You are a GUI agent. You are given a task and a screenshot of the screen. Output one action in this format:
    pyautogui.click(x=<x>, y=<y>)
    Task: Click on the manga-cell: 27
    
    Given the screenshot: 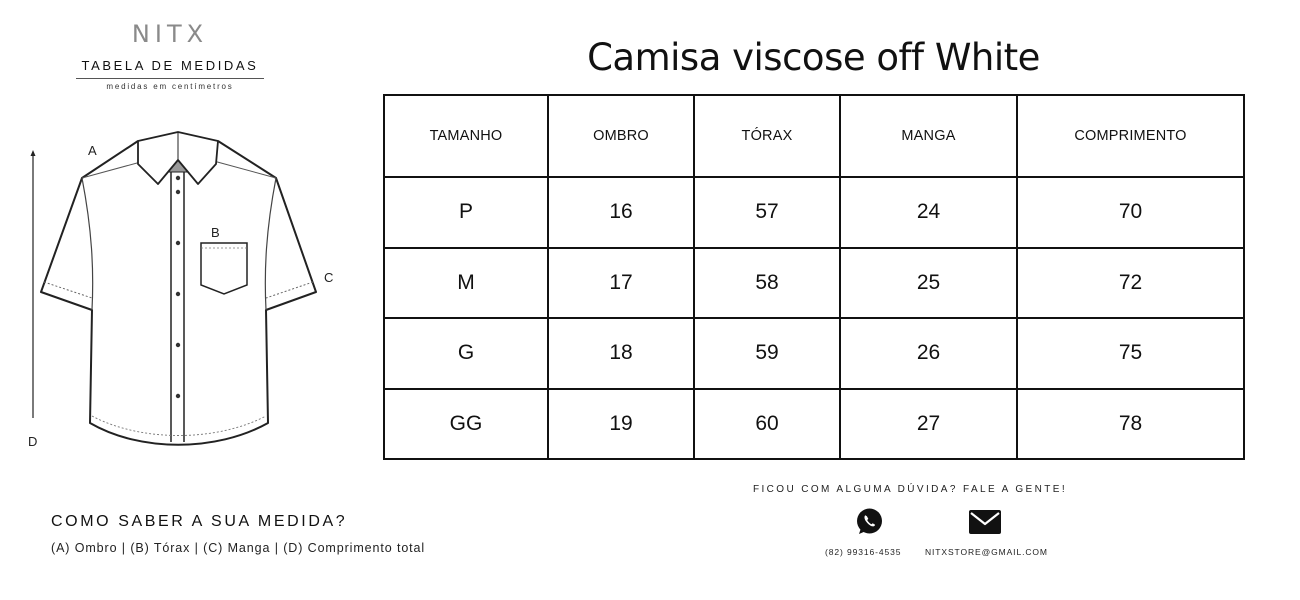 What is the action you would take?
    pyautogui.click(x=928, y=423)
    